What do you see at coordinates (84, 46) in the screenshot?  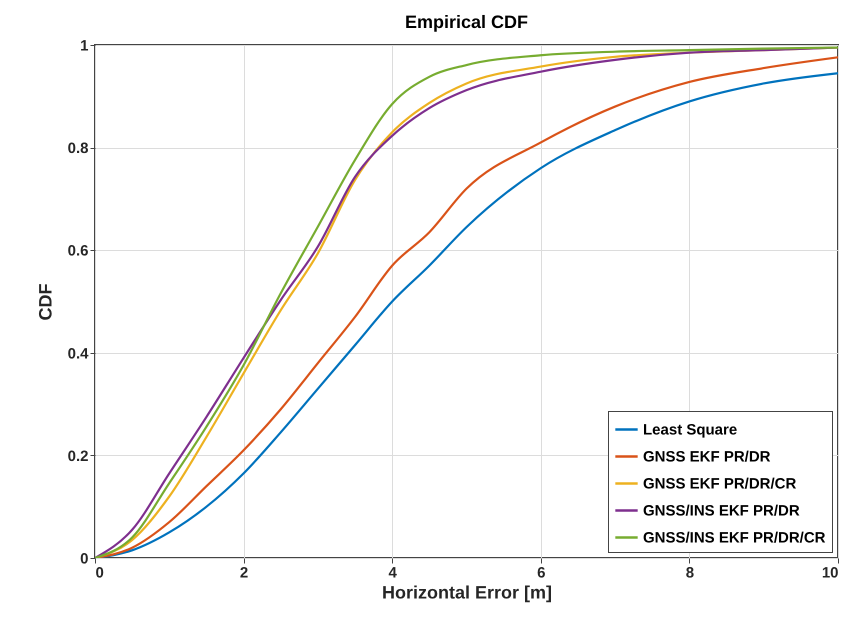 I see `y-tick-label: 1` at bounding box center [84, 46].